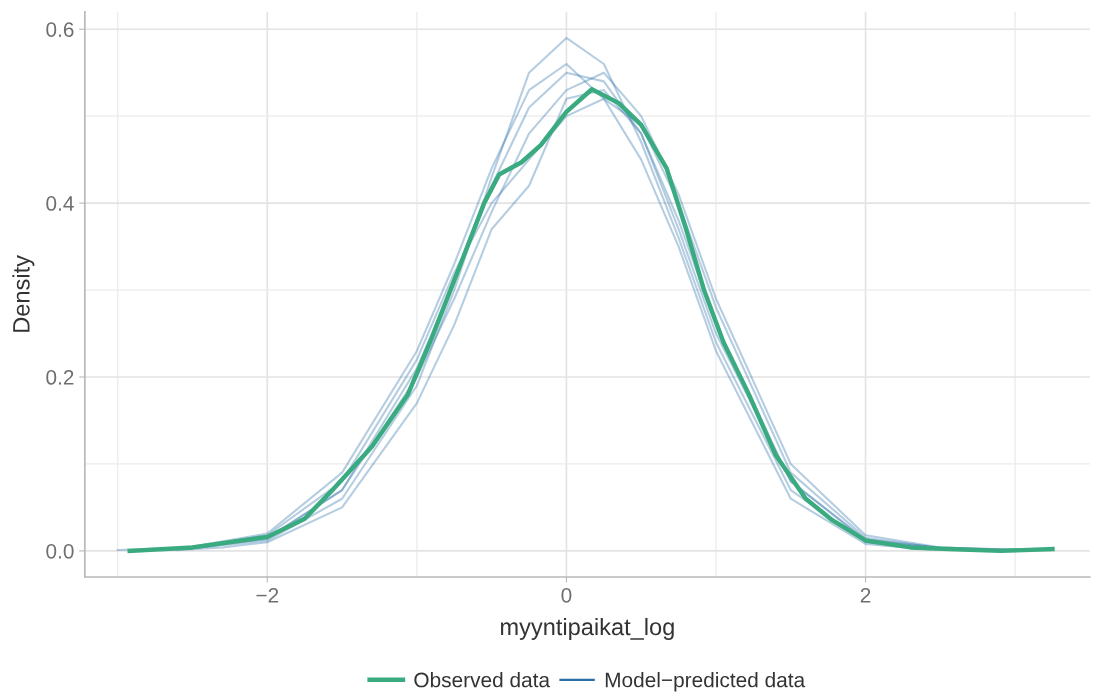 This screenshot has height=696, width=1102. What do you see at coordinates (60, 377) in the screenshot?
I see `y-tick-label: 0.2` at bounding box center [60, 377].